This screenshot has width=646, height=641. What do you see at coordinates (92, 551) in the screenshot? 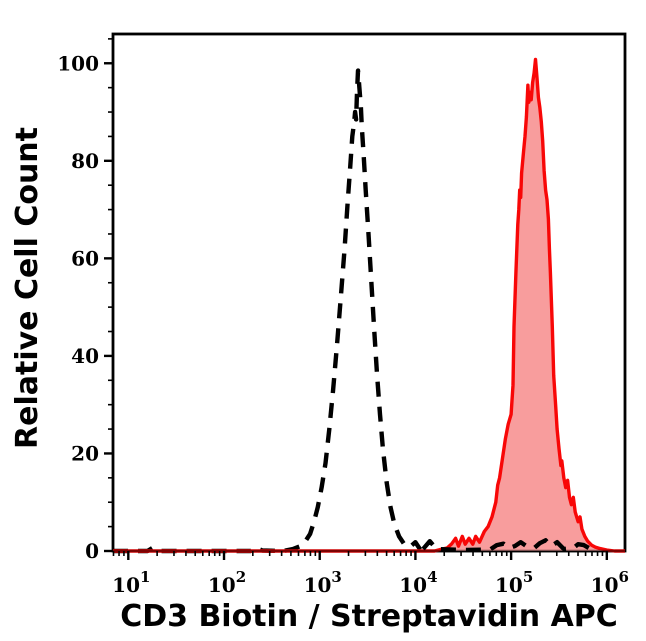
I see `y-tick-label: 0` at bounding box center [92, 551].